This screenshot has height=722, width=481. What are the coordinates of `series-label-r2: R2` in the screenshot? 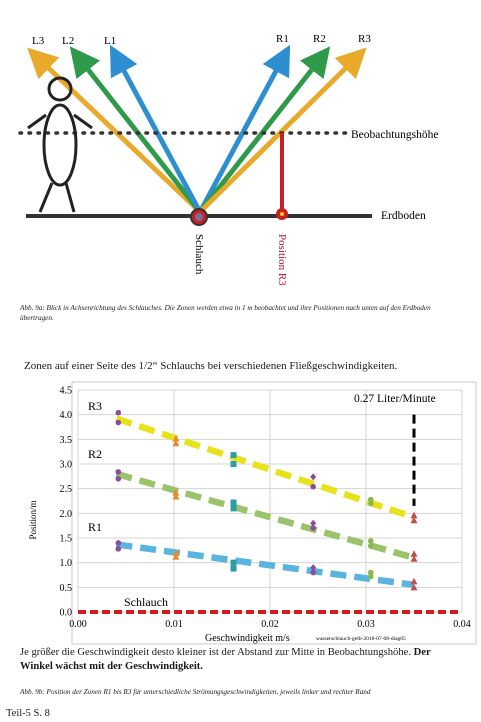 It's located at (95, 454).